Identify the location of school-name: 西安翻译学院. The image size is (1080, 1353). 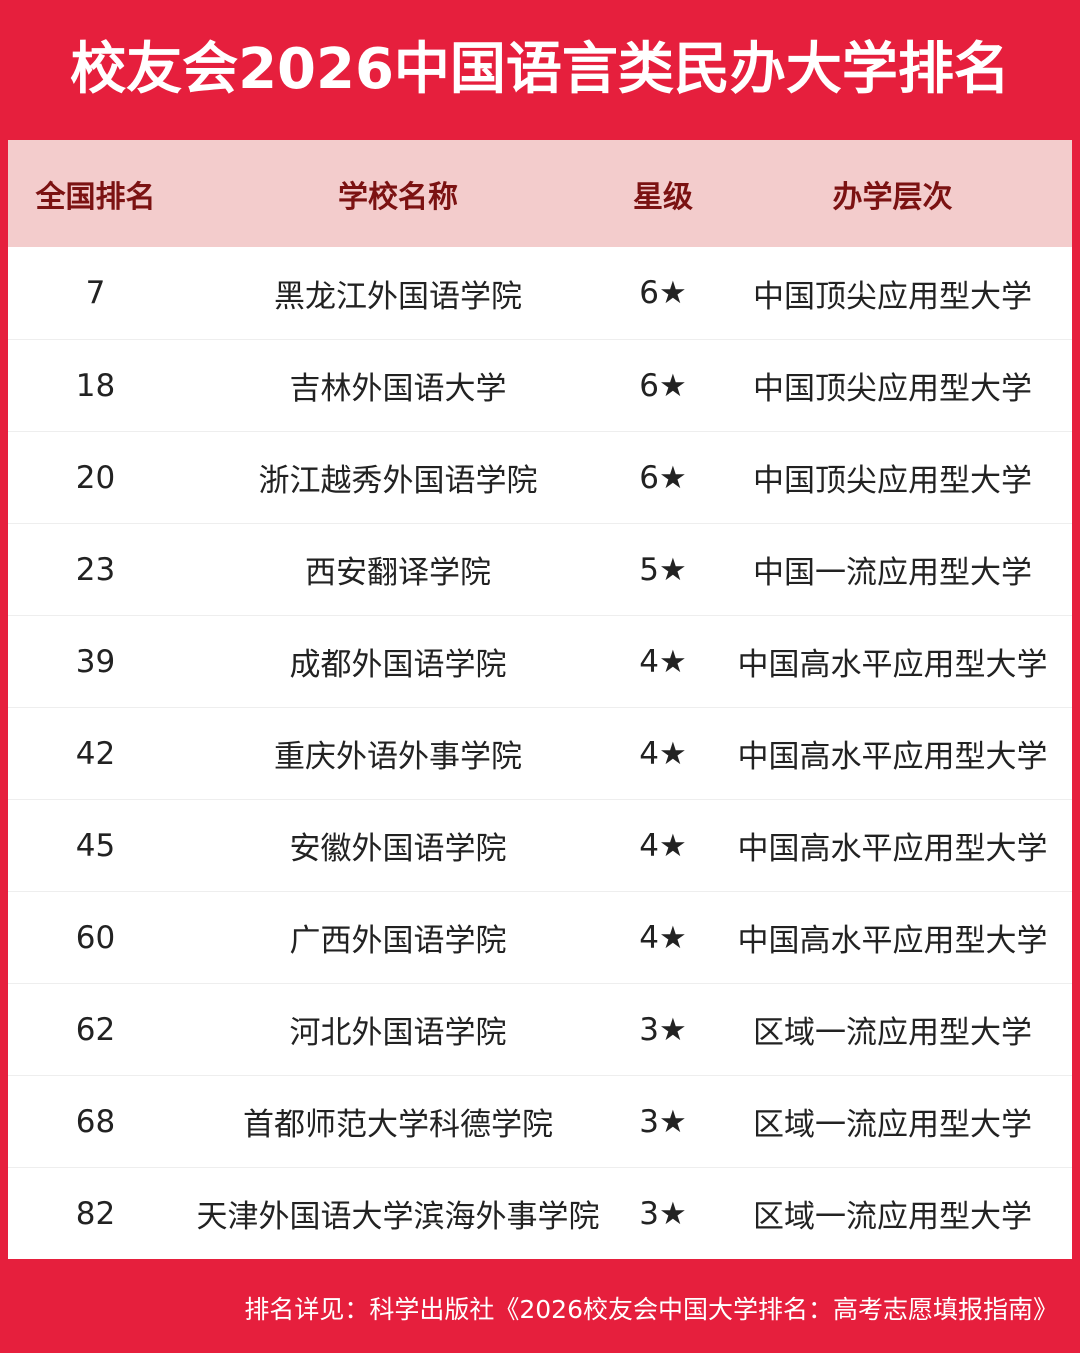
(398, 573).